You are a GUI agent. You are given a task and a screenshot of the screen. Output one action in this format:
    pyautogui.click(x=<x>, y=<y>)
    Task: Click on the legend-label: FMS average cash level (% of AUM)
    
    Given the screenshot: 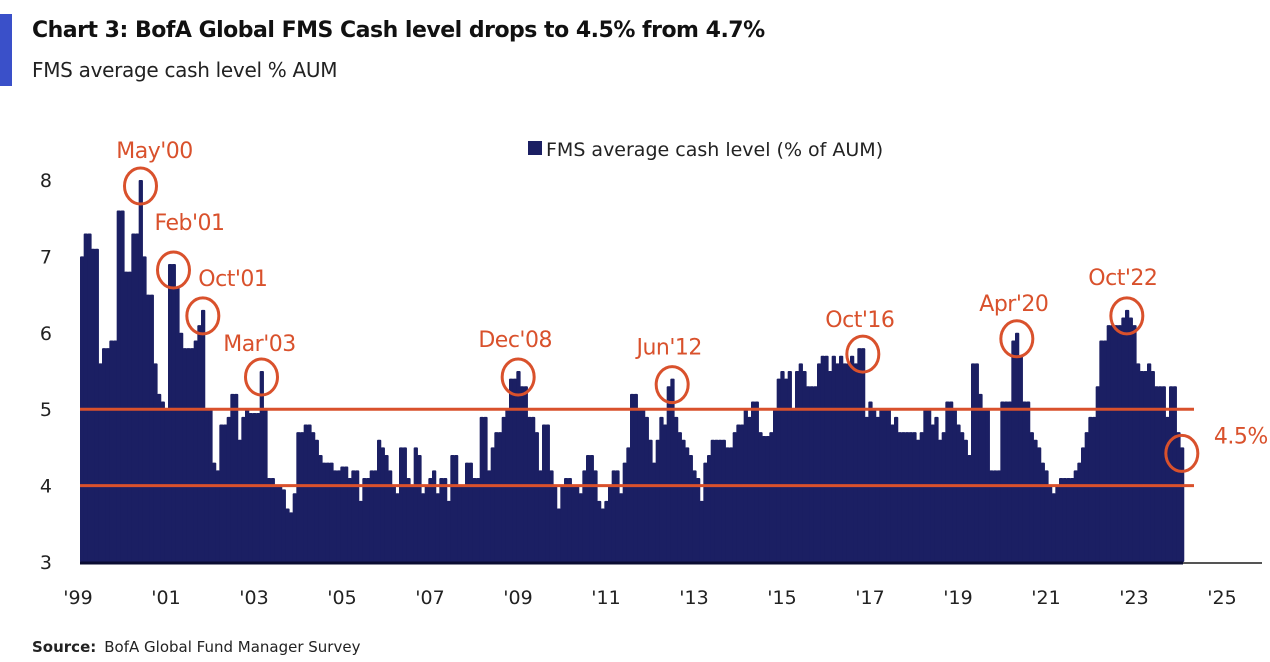 What is the action you would take?
    pyautogui.click(x=714, y=150)
    